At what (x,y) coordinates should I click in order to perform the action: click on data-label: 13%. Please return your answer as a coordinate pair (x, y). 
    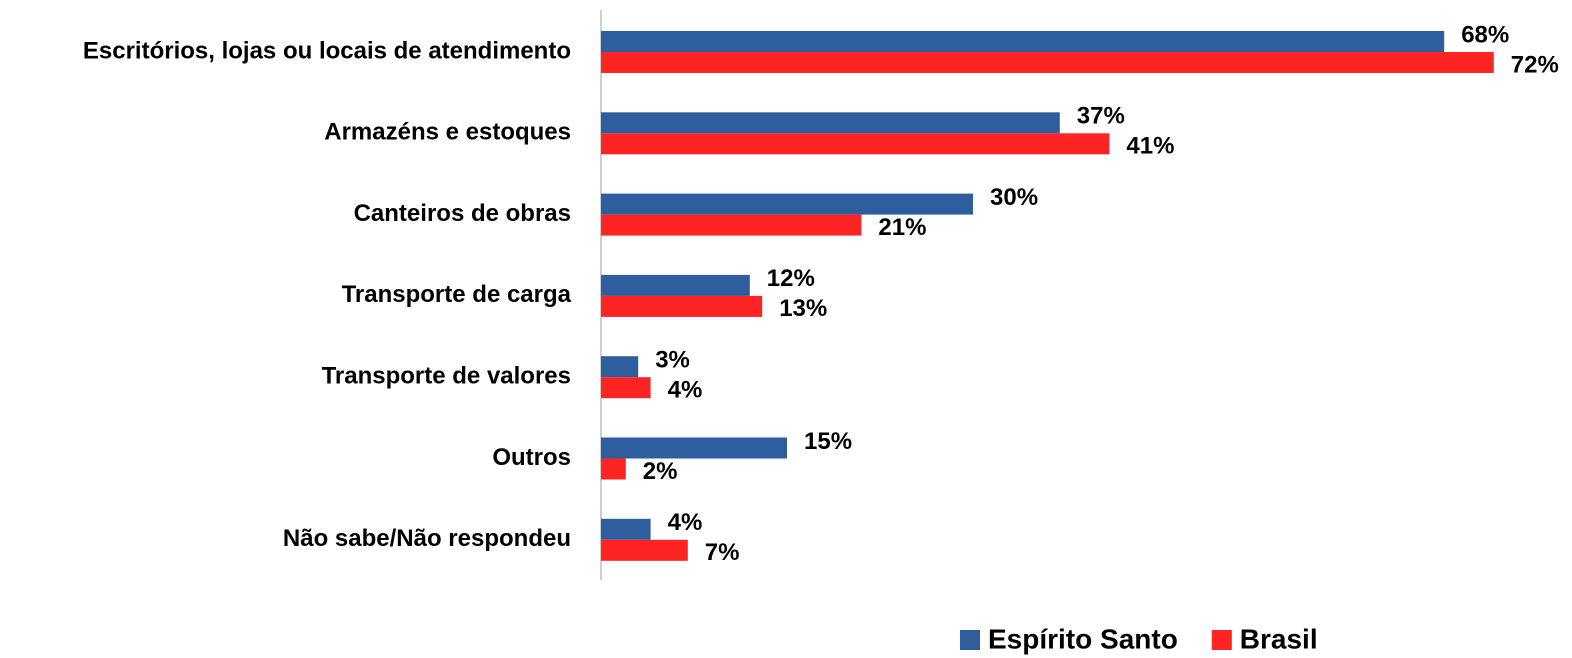
    Looking at the image, I should click on (803, 308).